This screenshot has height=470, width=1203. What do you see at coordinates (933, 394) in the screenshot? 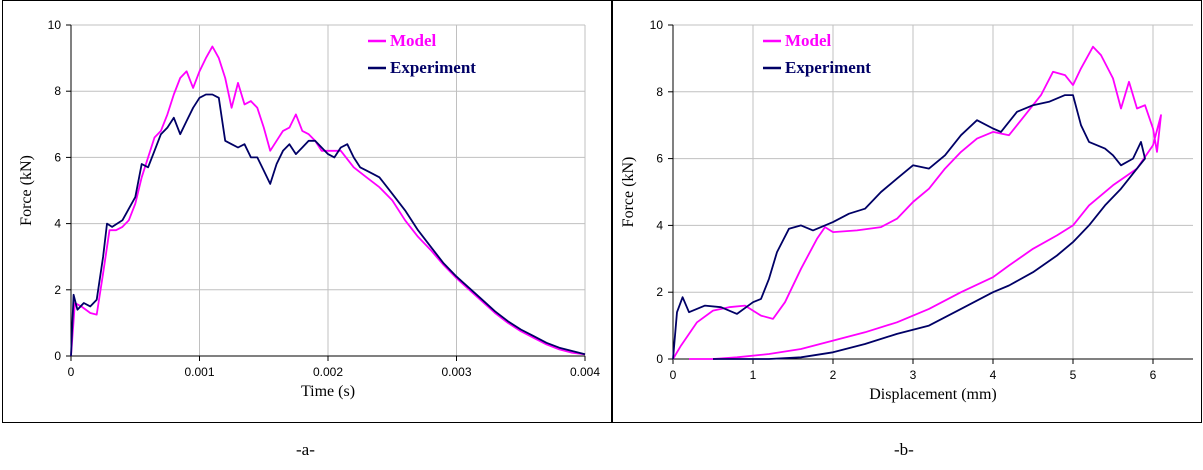
I see `x-axis-title: Displacement (mm)` at bounding box center [933, 394].